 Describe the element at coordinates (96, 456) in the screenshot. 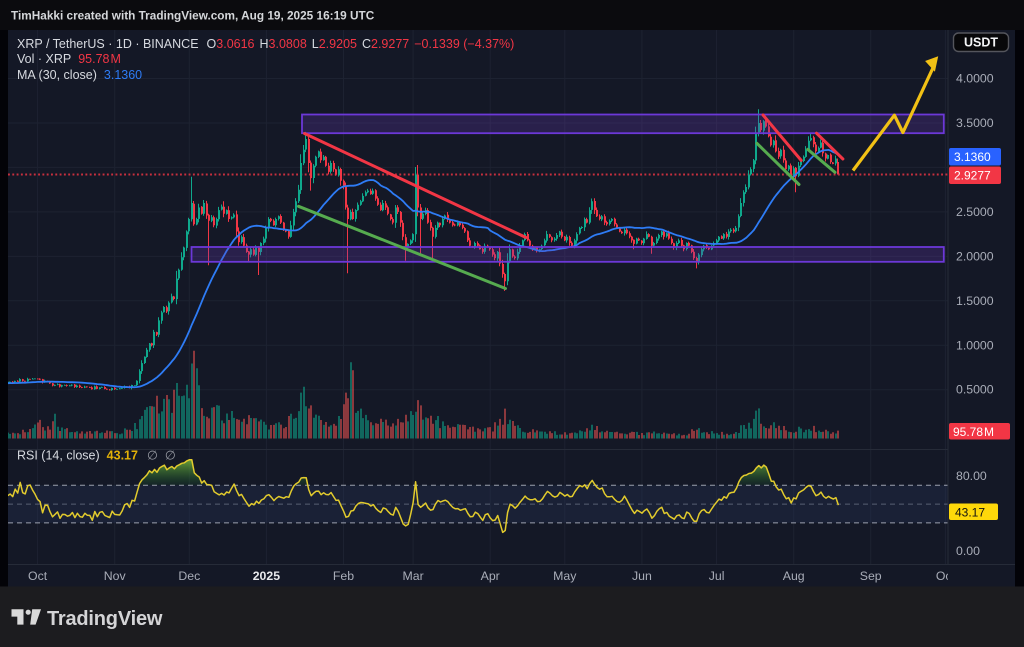

I see `svg-text:RSI (14, close)43.17∅∅: RSI (14, close) 43.17 ∅ ∅` at that location.